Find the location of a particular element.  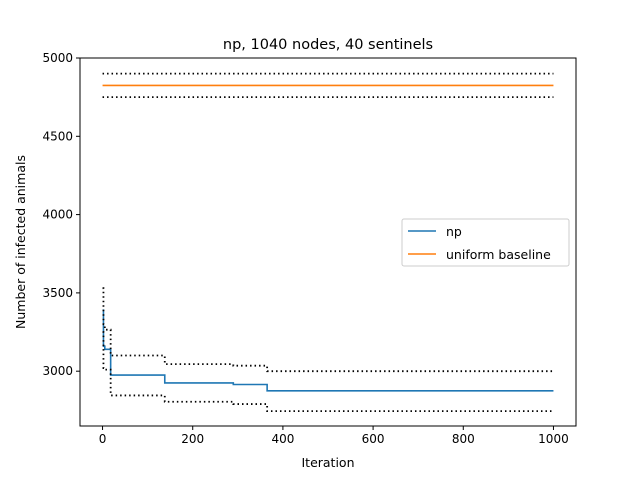

x-tick-label-800: 800 is located at coordinates (463, 439).